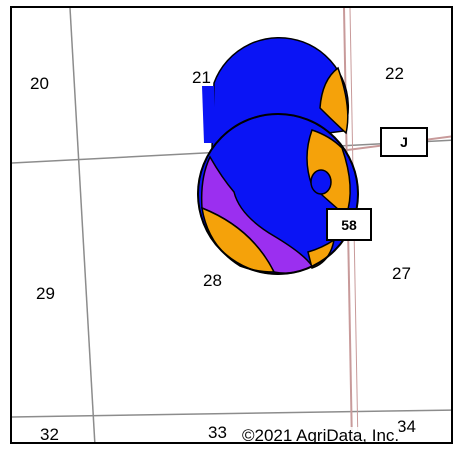  I want to click on upper-orange-zone, so click(334, 100).